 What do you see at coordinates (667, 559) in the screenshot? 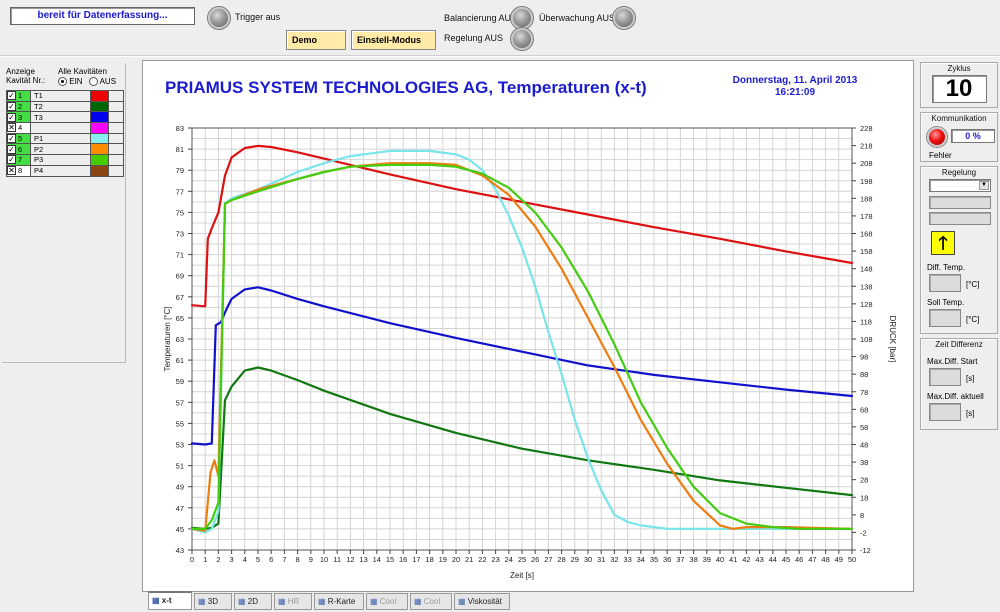
I see `x-tick-label: 36` at bounding box center [667, 559].